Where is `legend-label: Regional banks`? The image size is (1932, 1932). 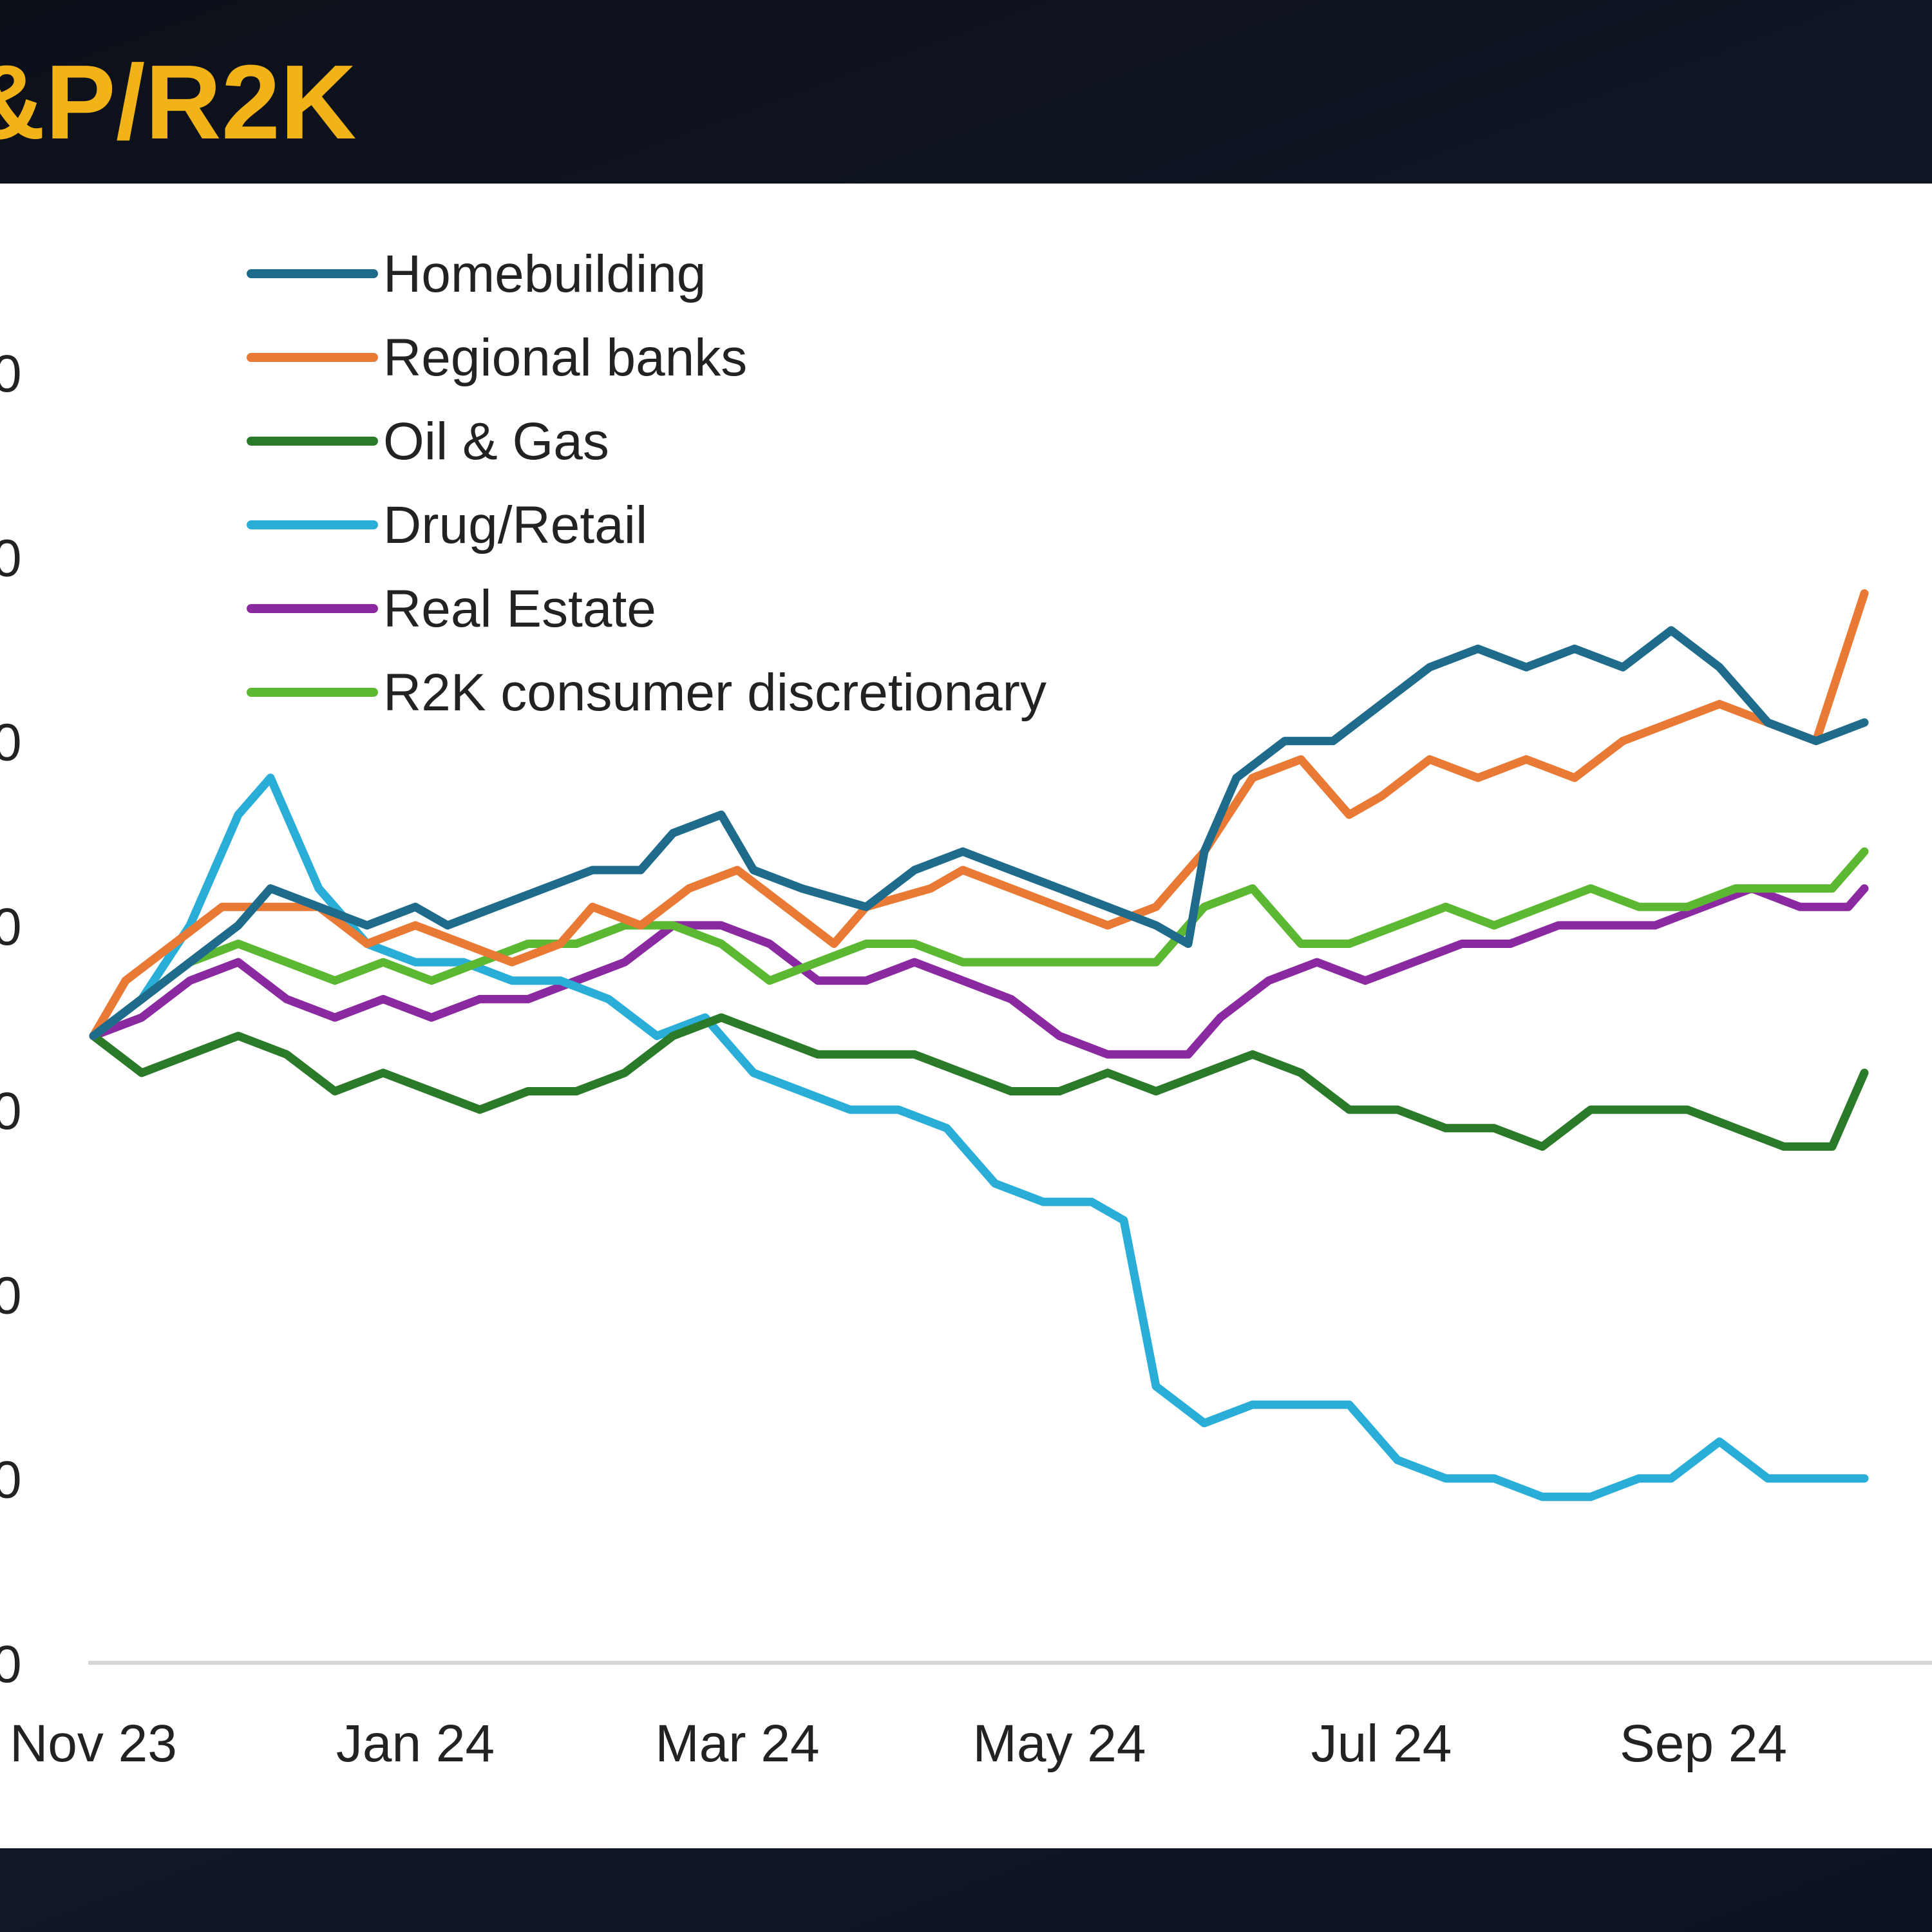
legend-label: Regional banks is located at coordinates (565, 357).